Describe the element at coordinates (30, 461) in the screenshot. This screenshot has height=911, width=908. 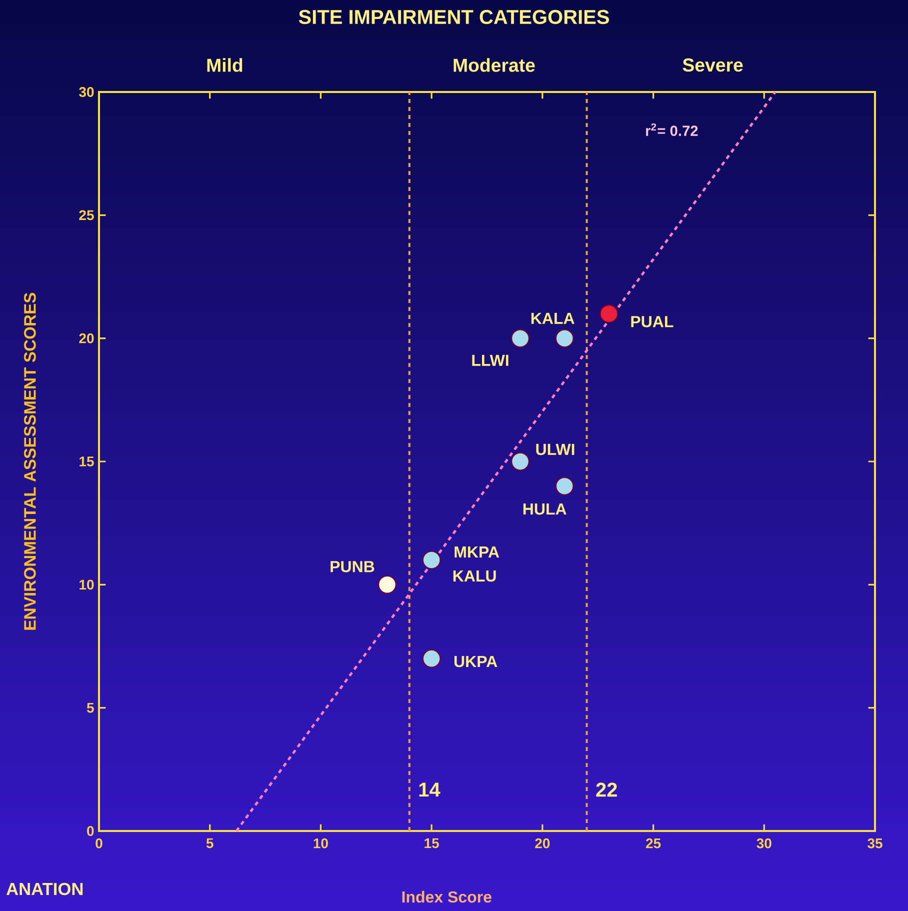
I see `y-axis-title: ENVIRONMENTAL ASSESSMENT SCORES` at that location.